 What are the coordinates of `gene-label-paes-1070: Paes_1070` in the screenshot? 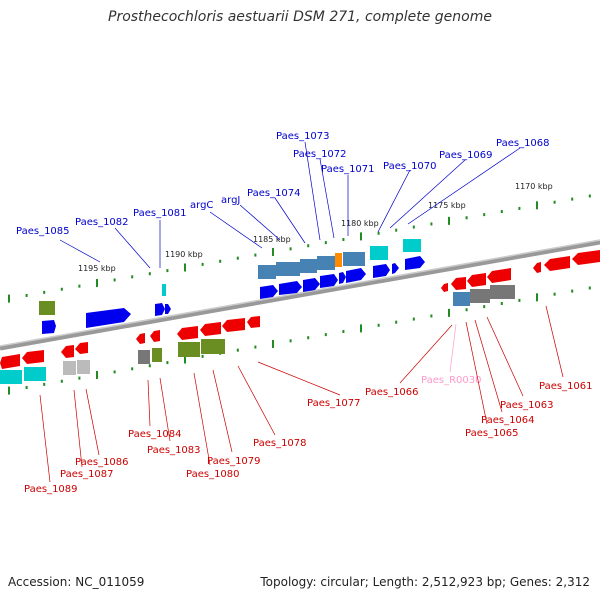 It's located at (410, 166).